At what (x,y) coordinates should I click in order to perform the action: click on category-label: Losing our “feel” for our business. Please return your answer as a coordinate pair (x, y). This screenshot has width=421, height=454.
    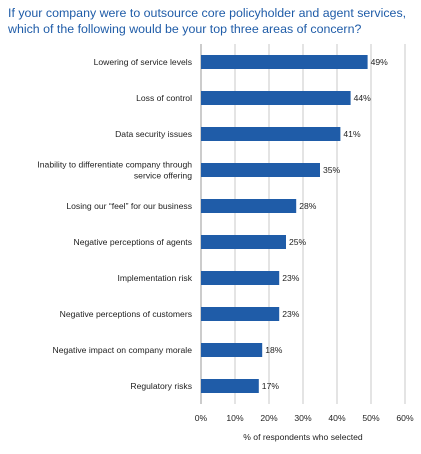
    Looking at the image, I should click on (129, 206).